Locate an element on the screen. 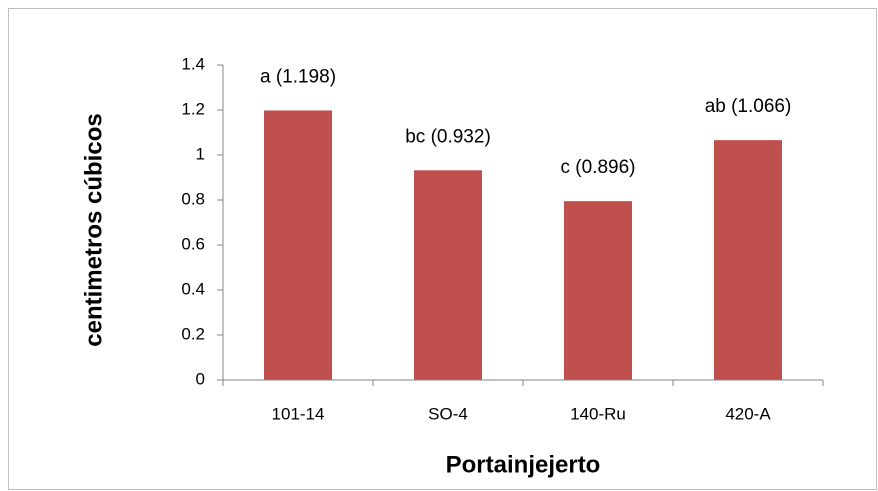 This screenshot has height=491, width=878. bar-annotation: ab (1.066) is located at coordinates (748, 106).